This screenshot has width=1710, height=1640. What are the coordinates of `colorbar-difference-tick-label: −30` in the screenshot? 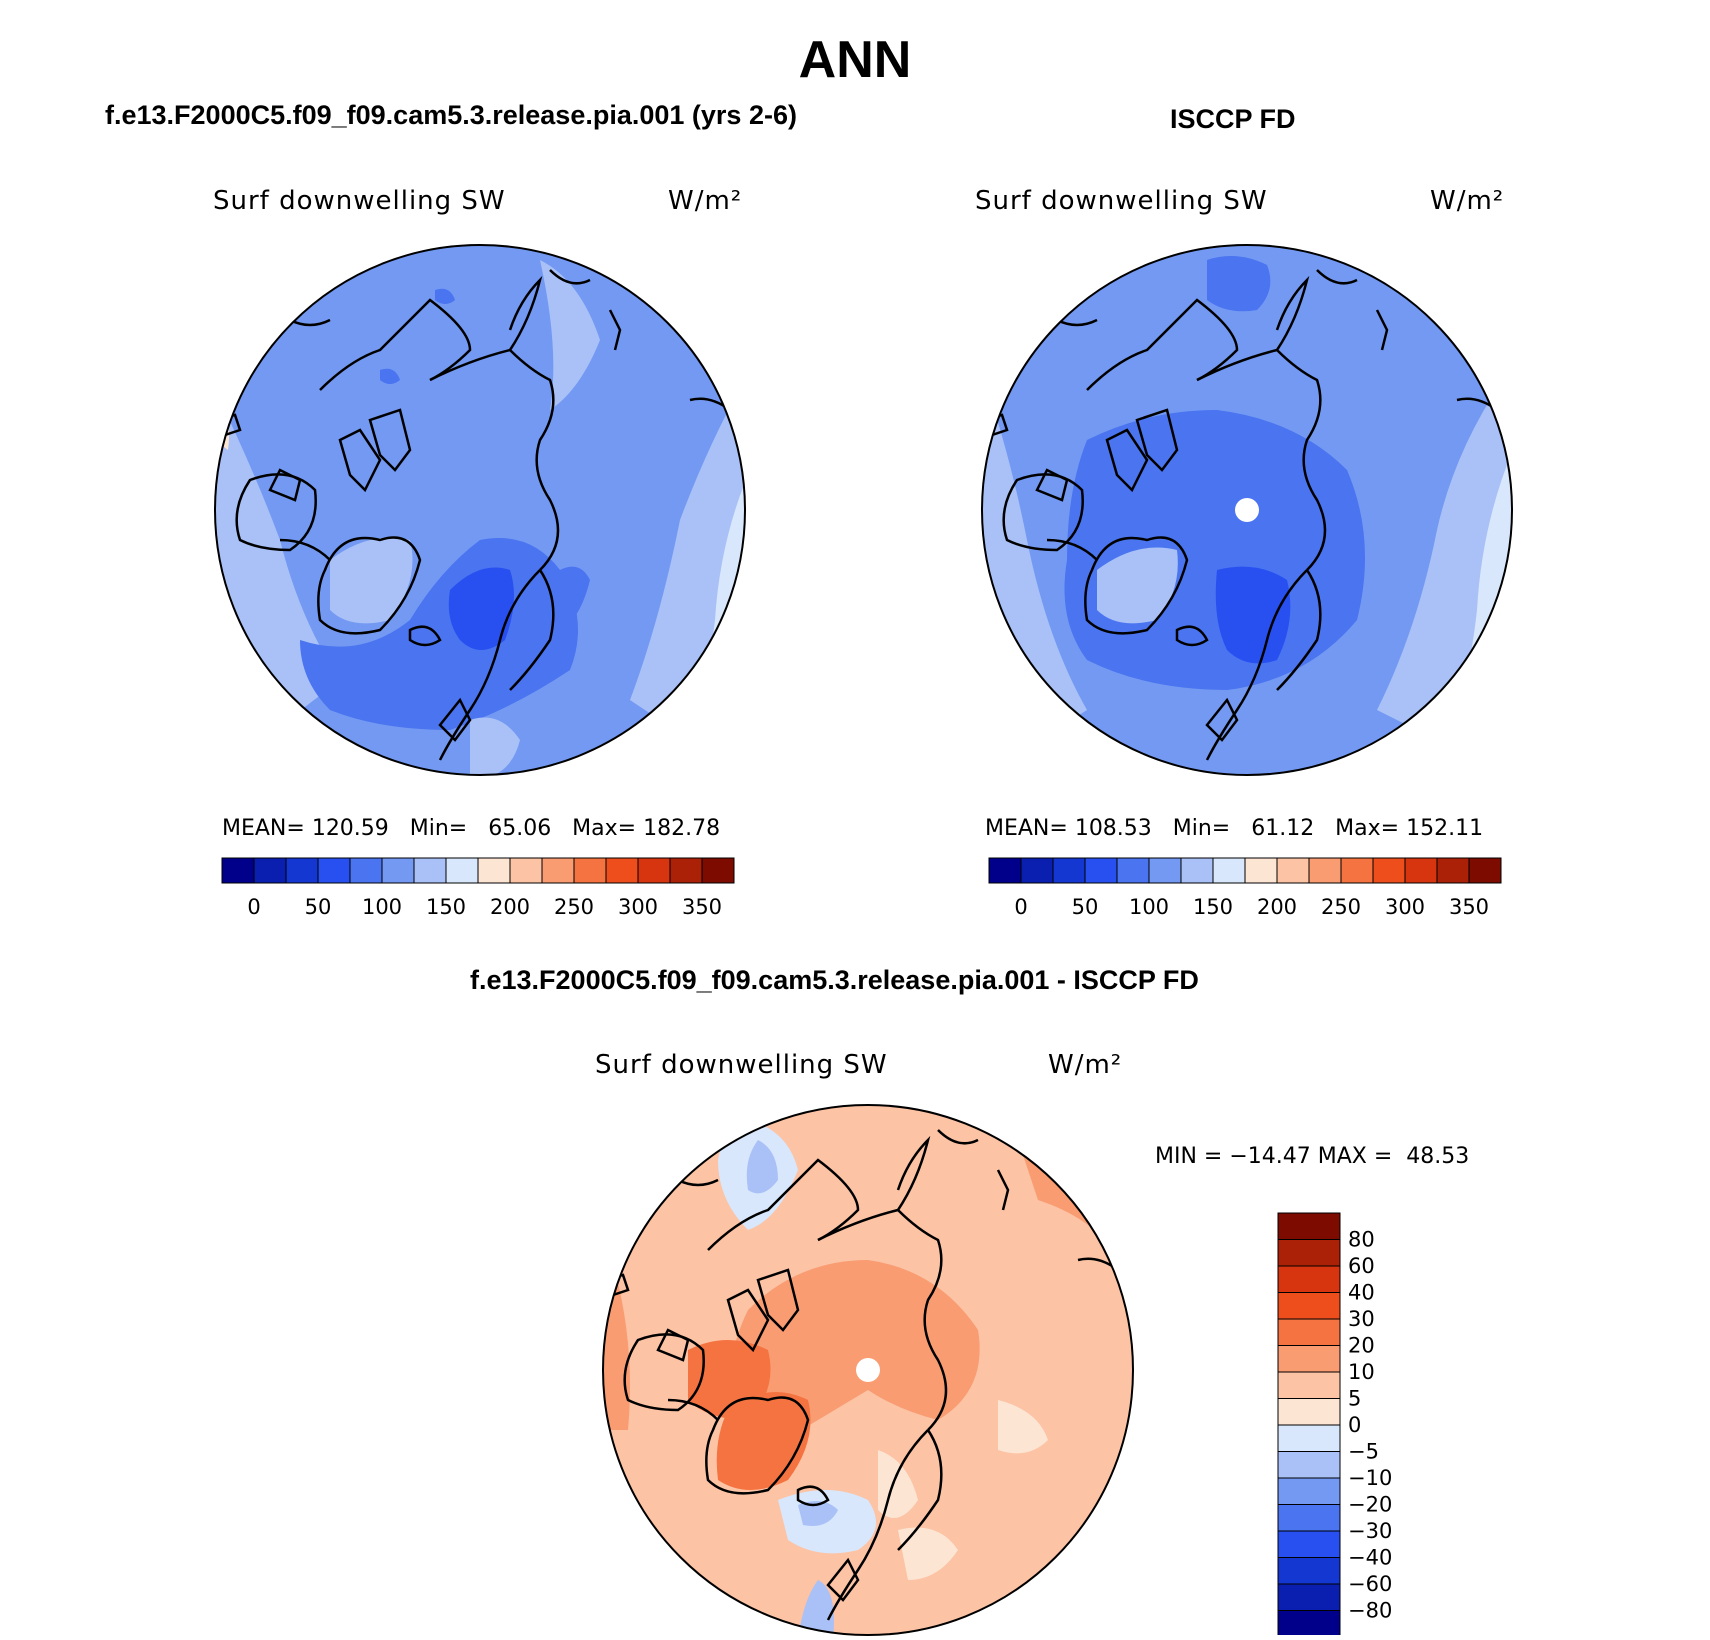 It's located at (1370, 1531).